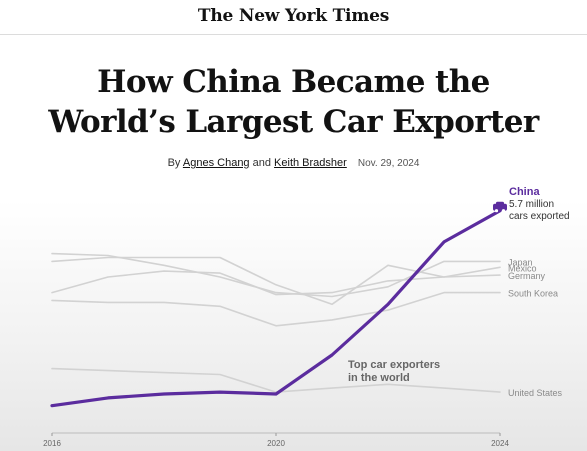 The width and height of the screenshot is (587, 451). Describe the element at coordinates (52, 443) in the screenshot. I see `x-tick-label-2016: 2016` at that location.